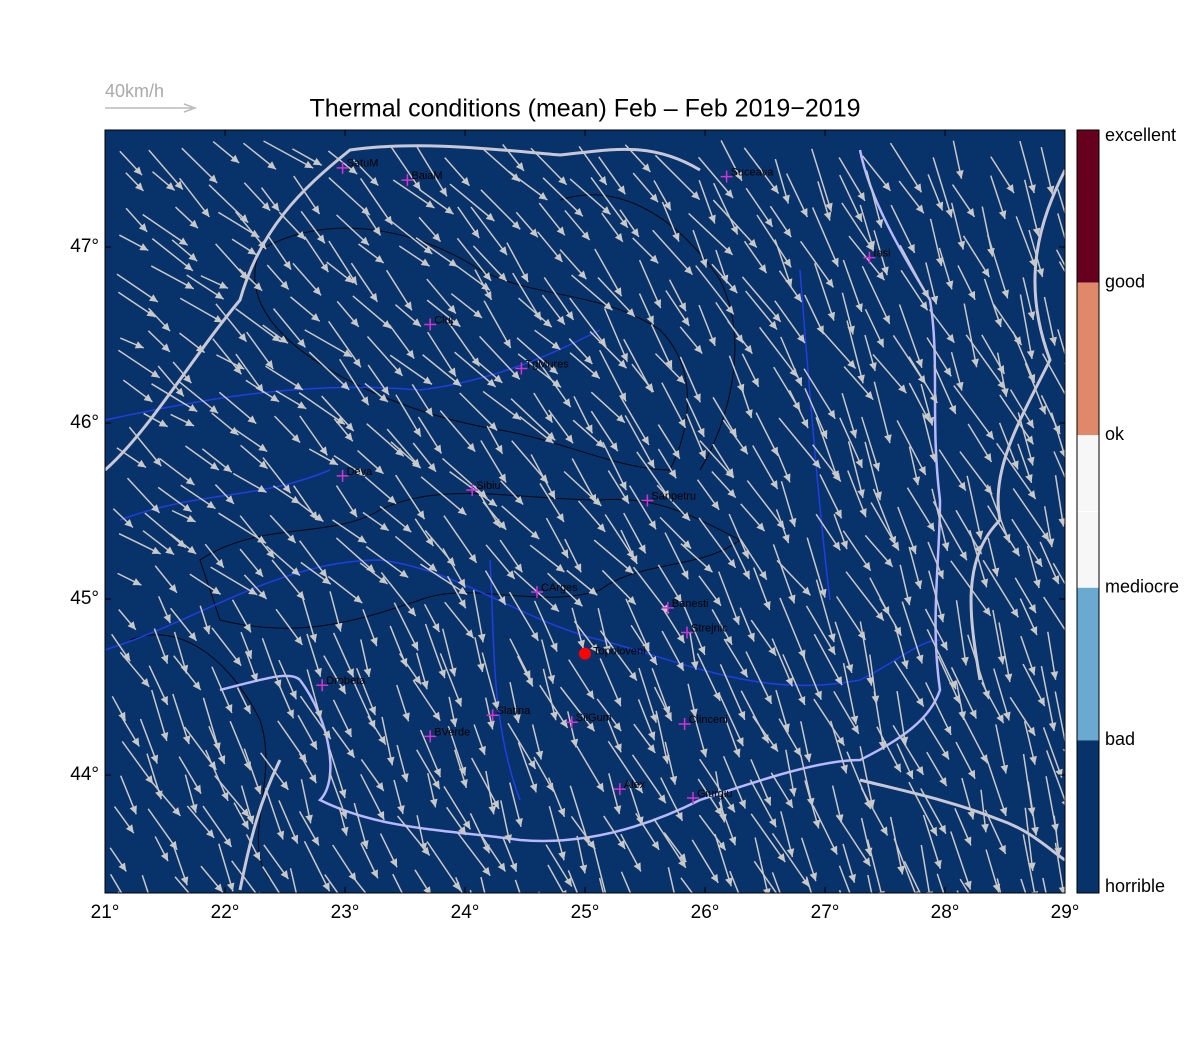 This screenshot has width=1200, height=1055. I want to click on colorbar-label: bad, so click(1120, 739).